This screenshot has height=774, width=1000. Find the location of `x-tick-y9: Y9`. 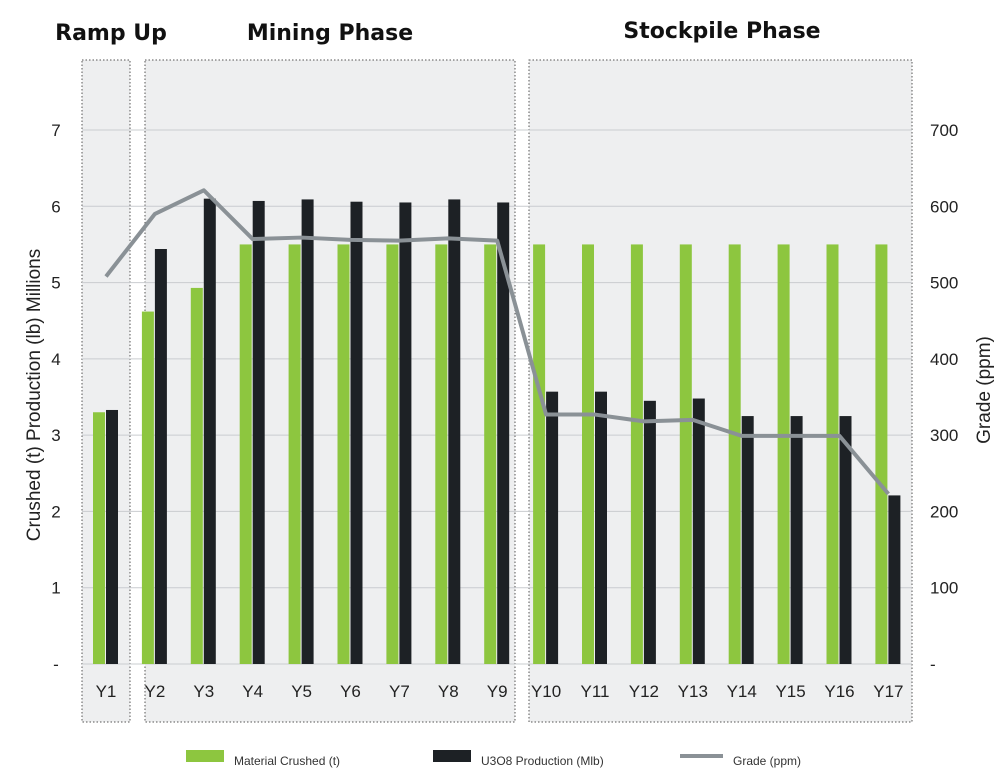

x-tick-y9: Y9 is located at coordinates (497, 691).